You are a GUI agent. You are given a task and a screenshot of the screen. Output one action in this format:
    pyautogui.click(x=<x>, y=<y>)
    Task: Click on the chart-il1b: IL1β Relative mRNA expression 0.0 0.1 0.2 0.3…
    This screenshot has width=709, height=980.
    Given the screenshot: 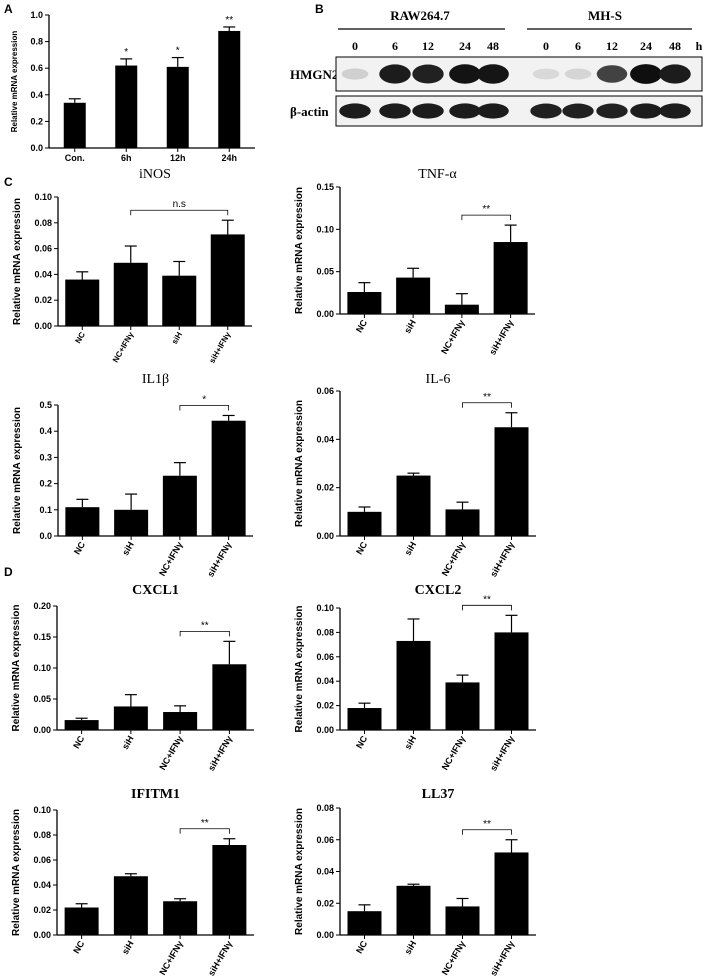 What is the action you would take?
    pyautogui.click(x=132, y=475)
    